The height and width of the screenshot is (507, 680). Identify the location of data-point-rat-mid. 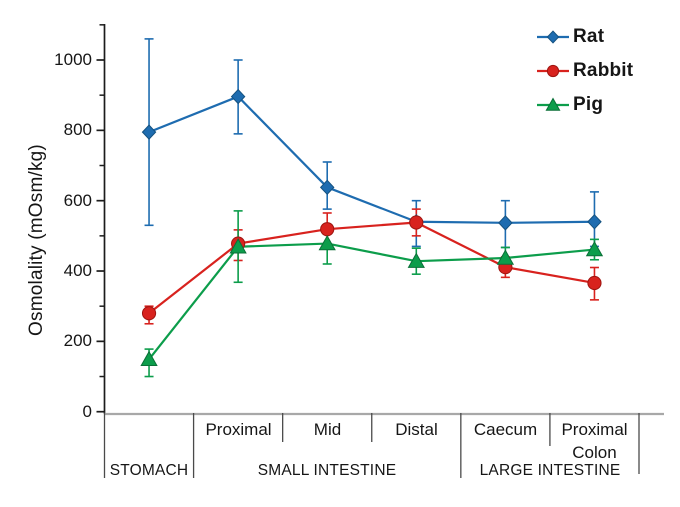
(327, 187).